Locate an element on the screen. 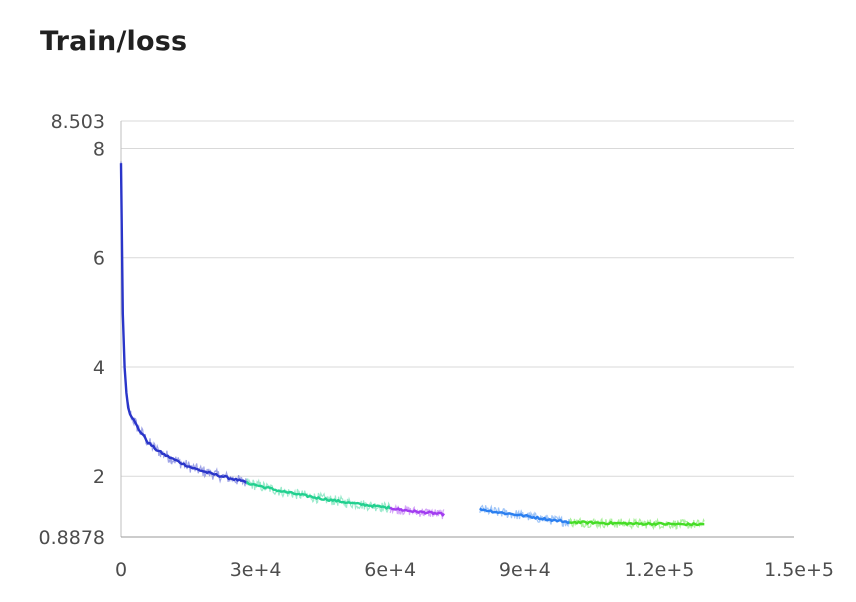 Image resolution: width=856 pixels, height=602 pixels. x-tick-label: 1.2e+5 is located at coordinates (659, 570).